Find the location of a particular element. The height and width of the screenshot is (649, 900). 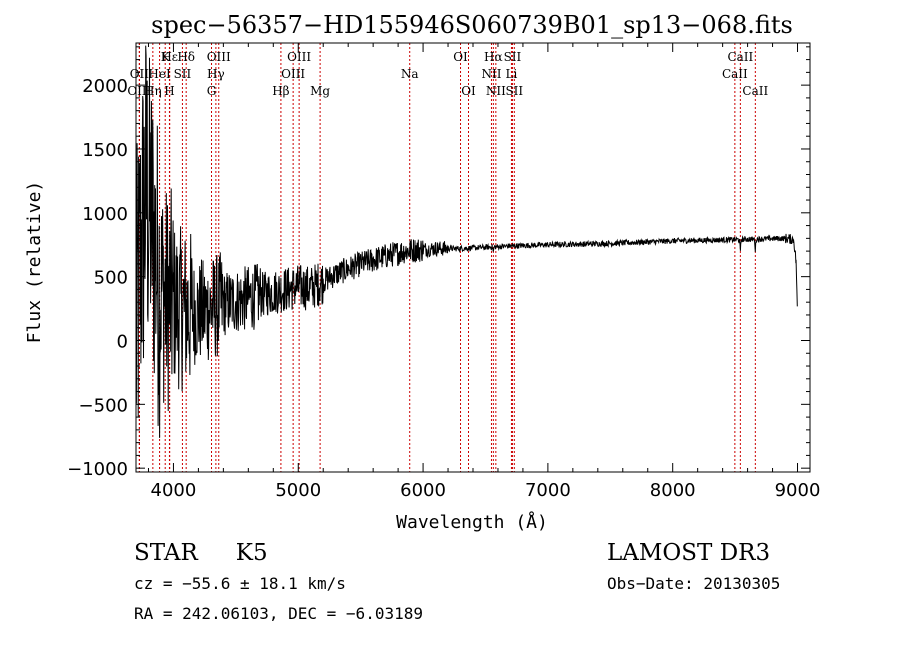

line-label: Hα is located at coordinates (493, 57).